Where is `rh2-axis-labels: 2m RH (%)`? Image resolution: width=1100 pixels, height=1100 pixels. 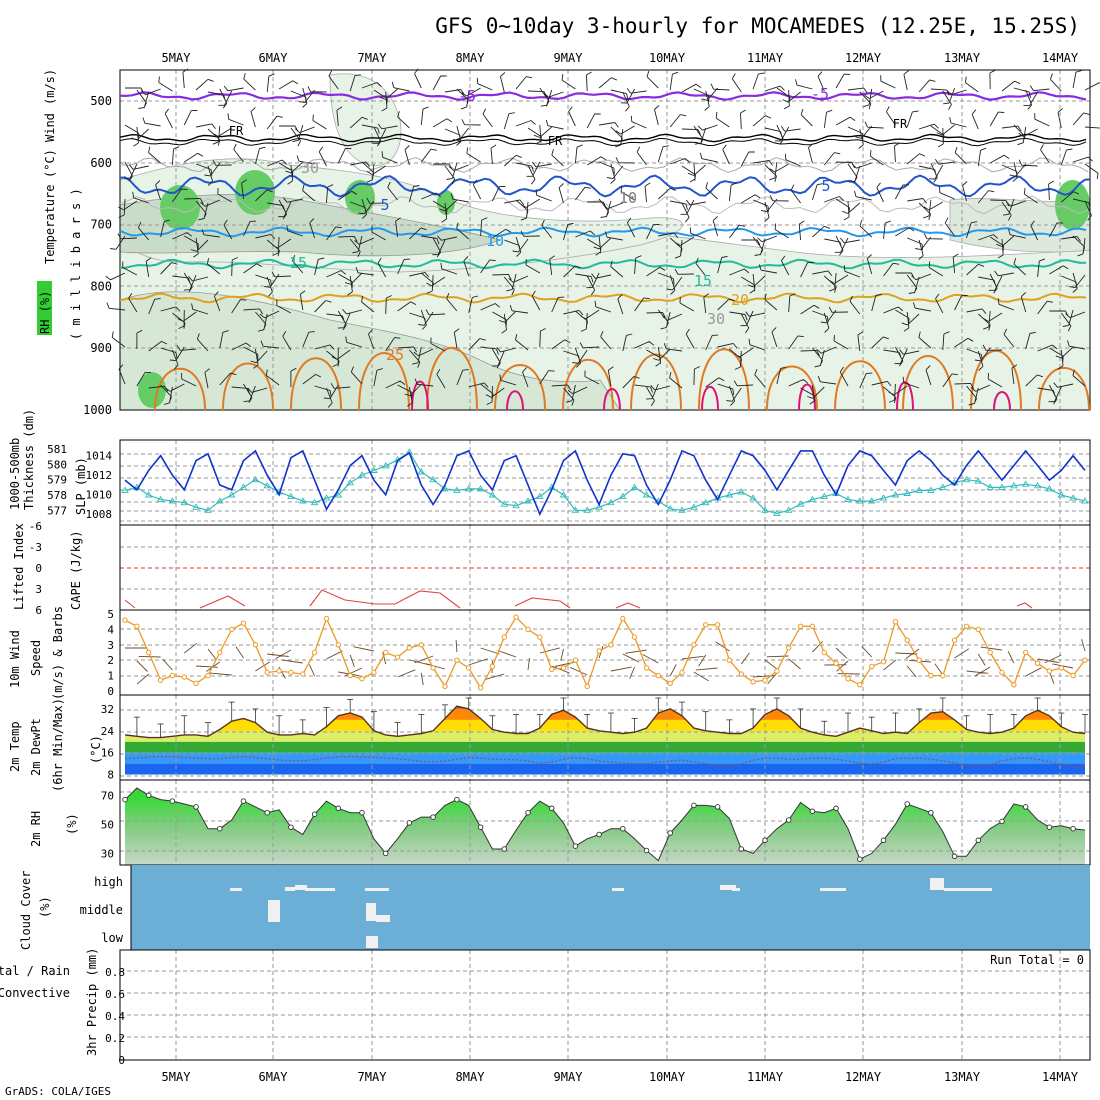
rh2-axis-labels: 2m RH (%) is located at coordinates (54, 829).